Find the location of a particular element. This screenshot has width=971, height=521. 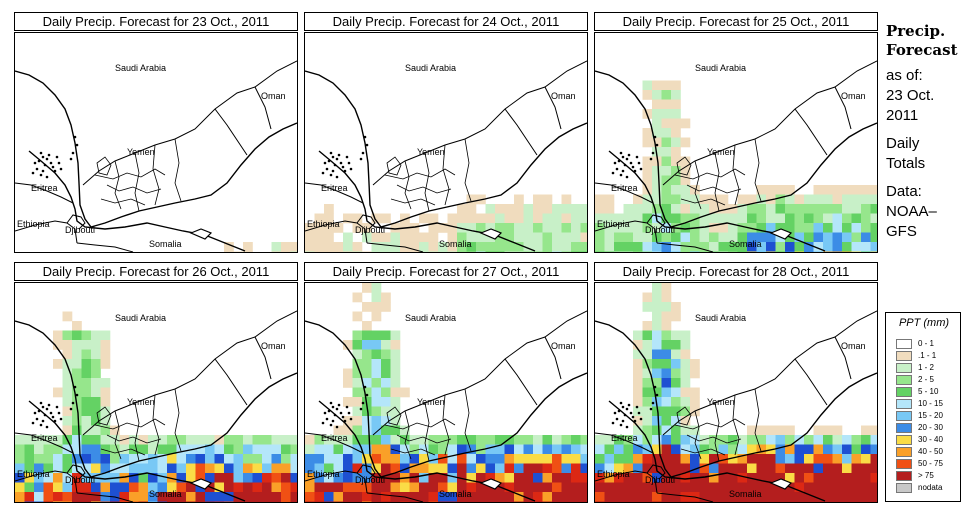

caption-asof: as of: is located at coordinates (904, 75).